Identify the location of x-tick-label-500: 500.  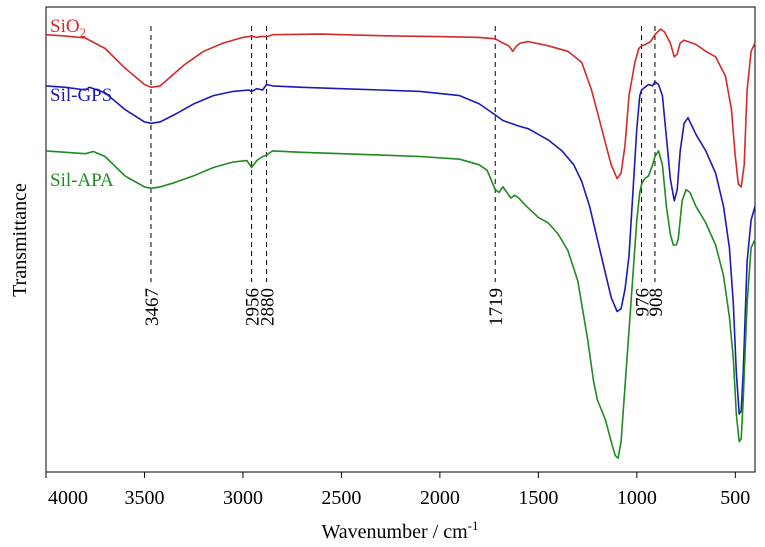
(735, 498).